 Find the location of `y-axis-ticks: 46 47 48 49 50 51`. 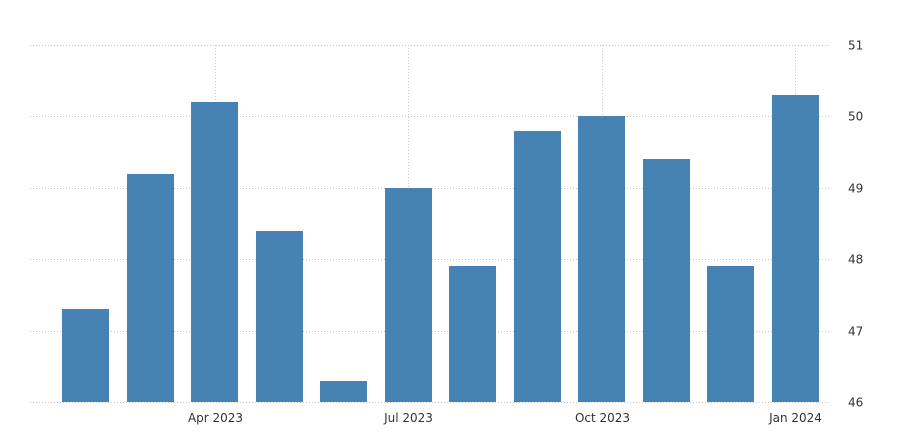

y-axis-ticks: 46 47 48 49 50 51 is located at coordinates (855, 224).